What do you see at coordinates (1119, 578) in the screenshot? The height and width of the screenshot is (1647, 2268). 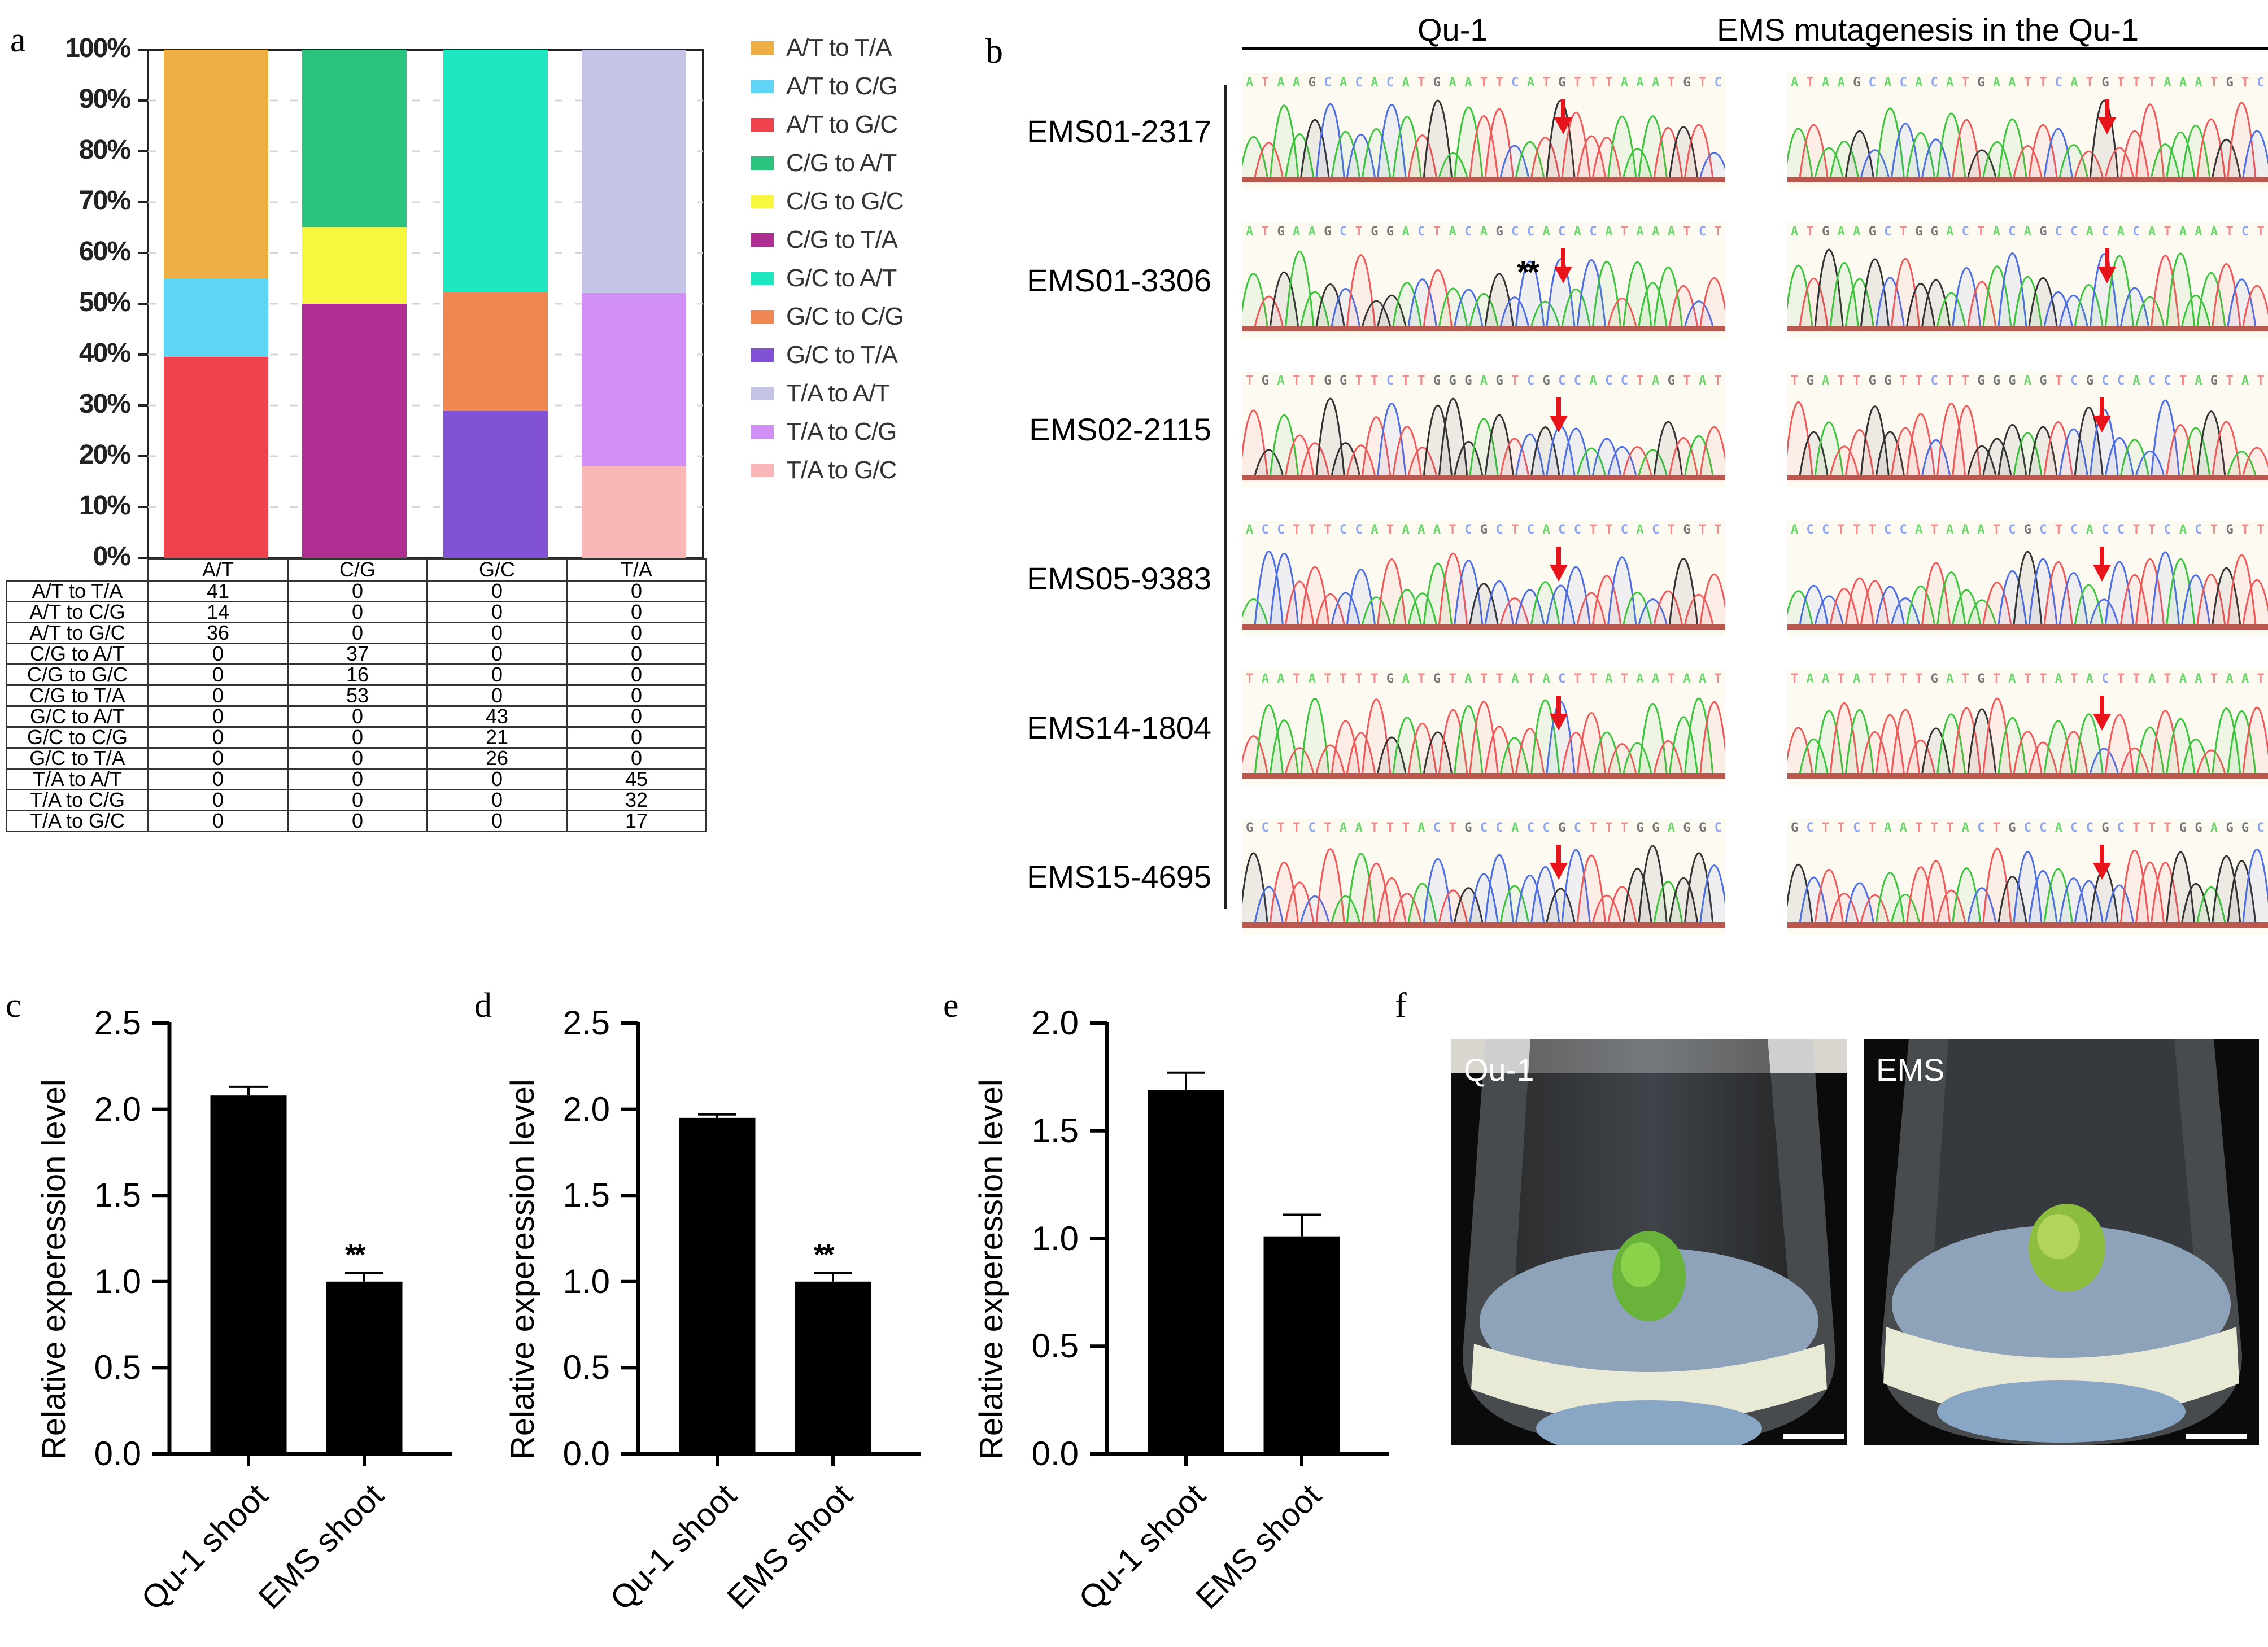 I see `sample-label: EMS05-9383` at bounding box center [1119, 578].